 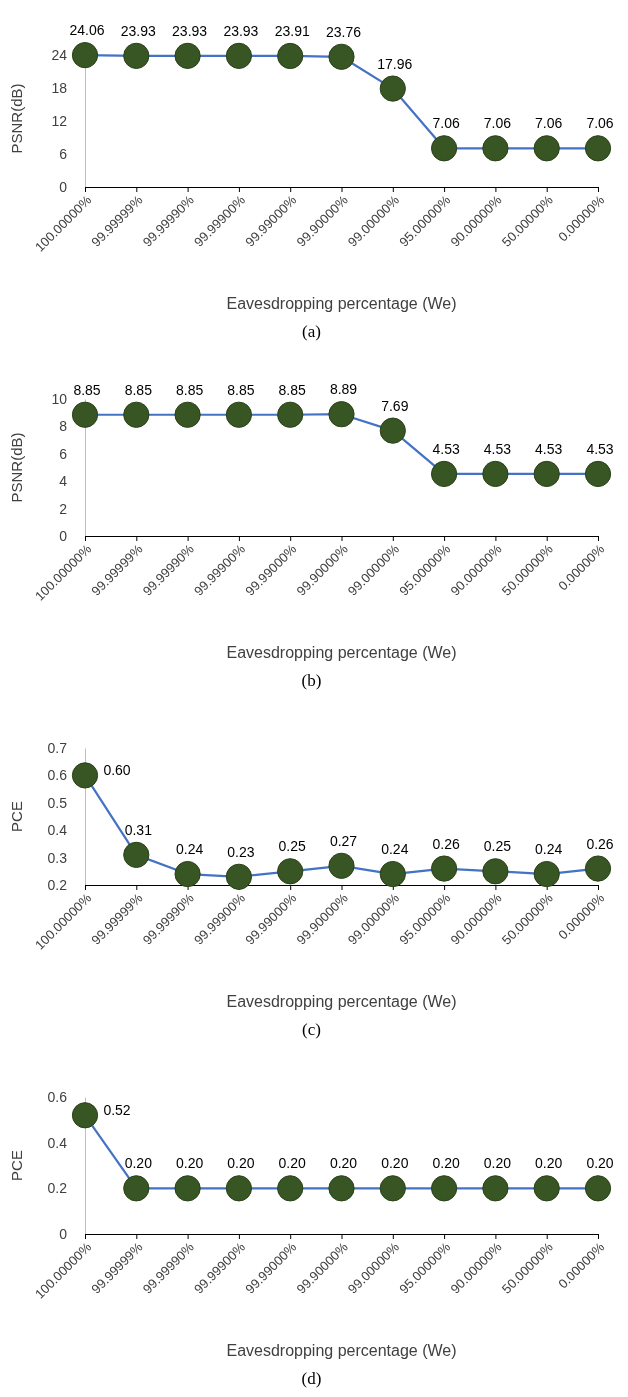 What do you see at coordinates (311, 331) in the screenshot?
I see `text: (a)` at bounding box center [311, 331].